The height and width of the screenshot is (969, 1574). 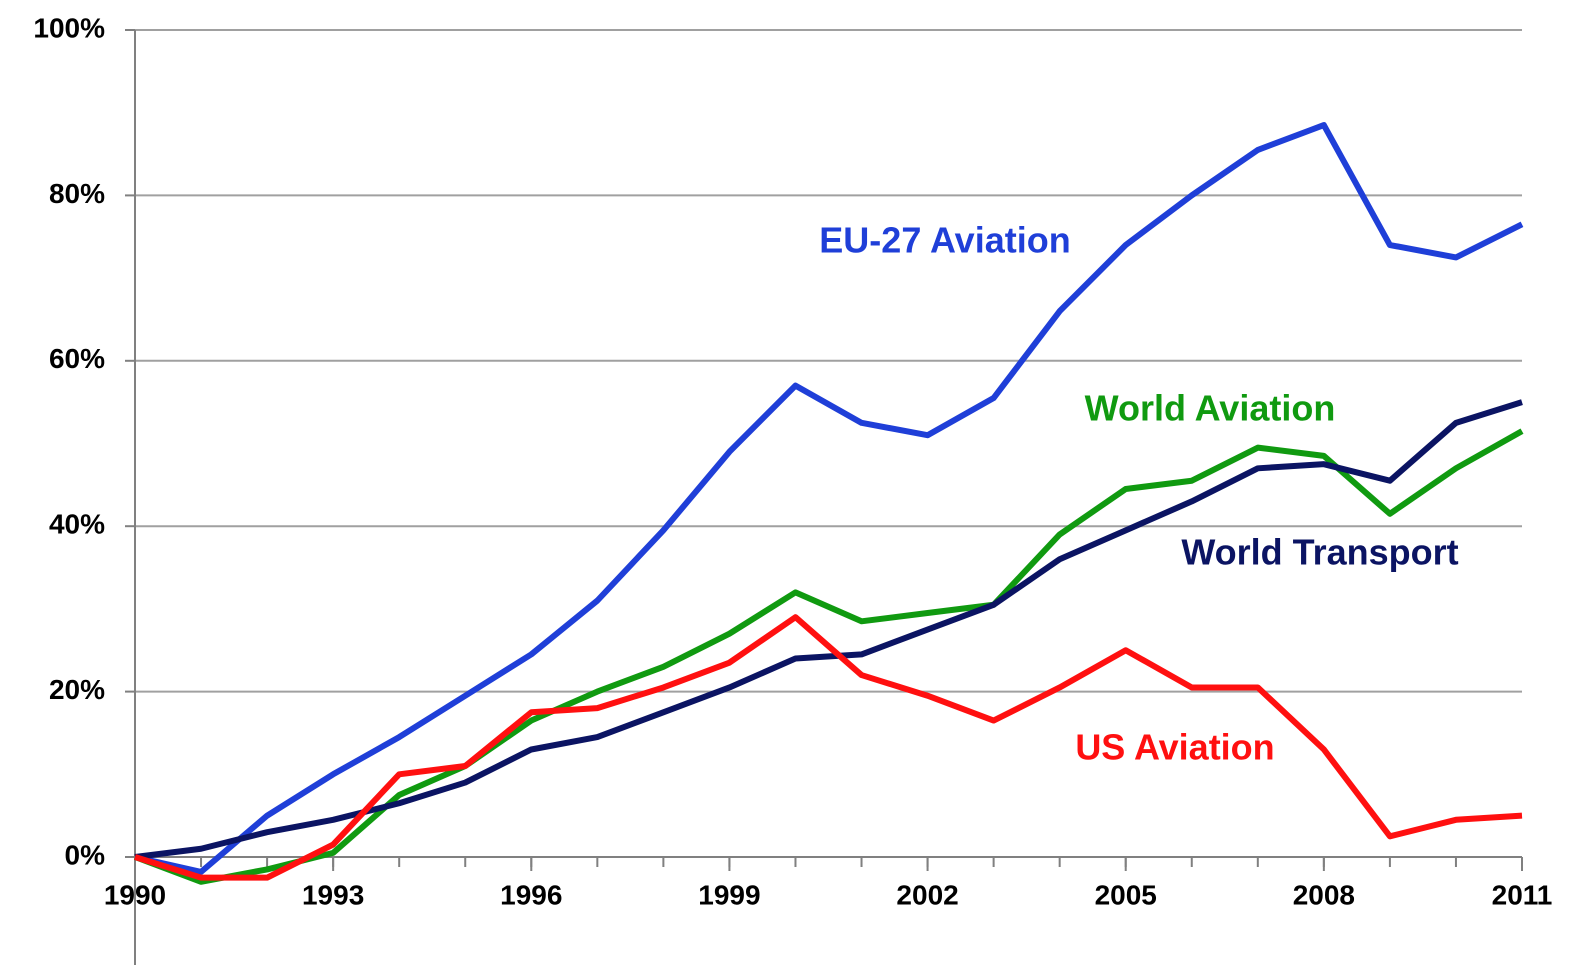 I want to click on x-tick-label: 1996, so click(x=531, y=894).